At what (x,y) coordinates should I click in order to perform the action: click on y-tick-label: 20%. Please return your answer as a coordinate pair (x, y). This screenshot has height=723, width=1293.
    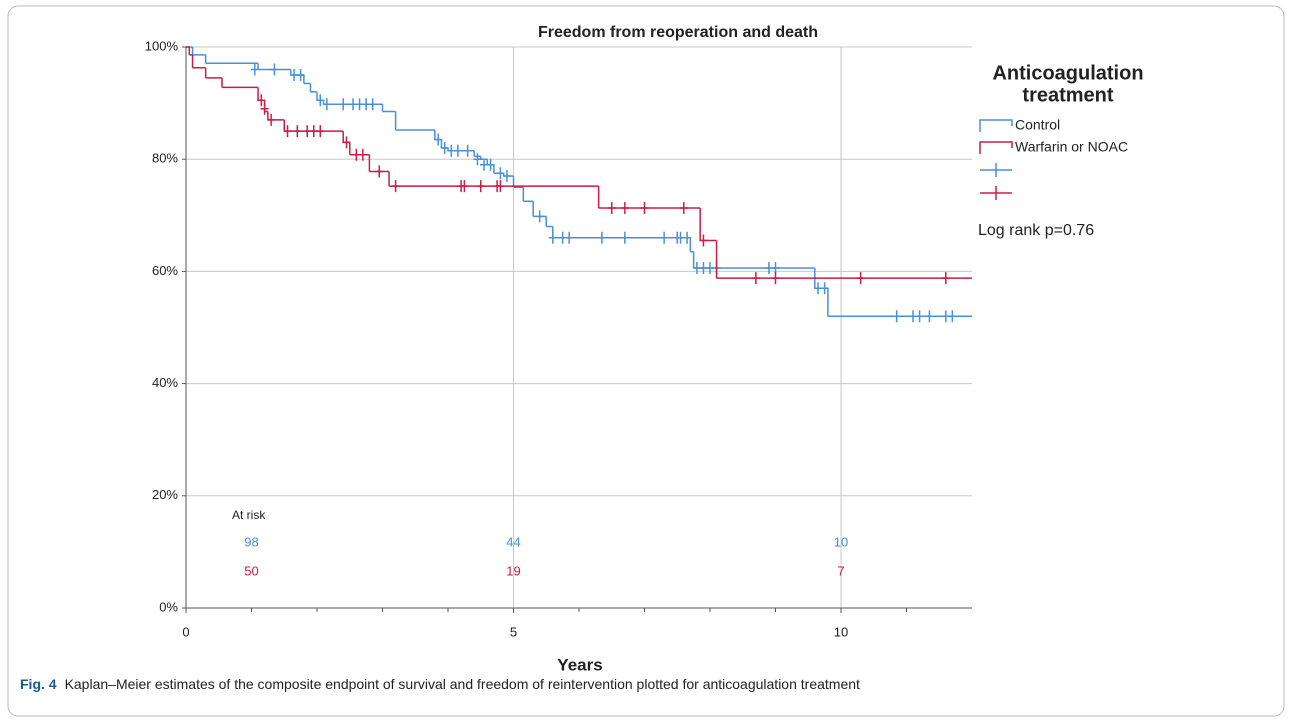
    Looking at the image, I should click on (165, 494).